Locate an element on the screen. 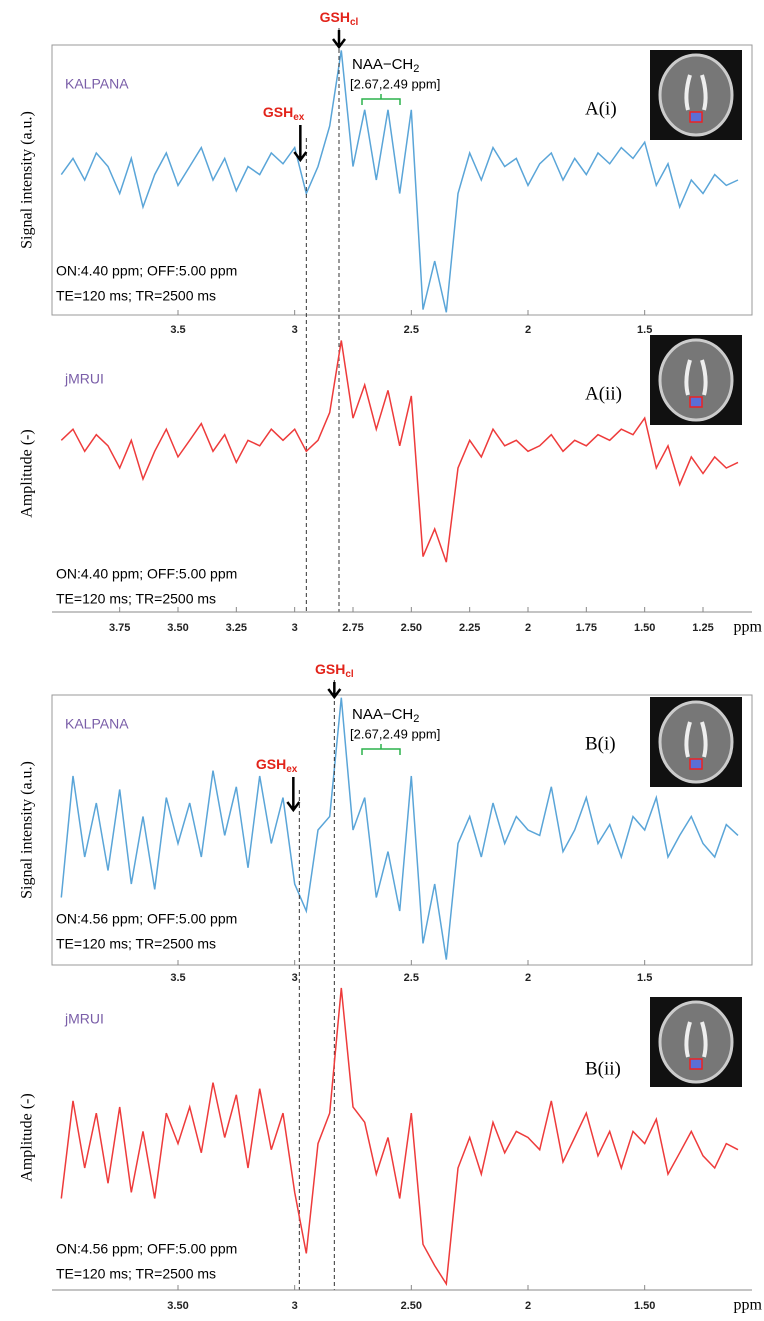 Image resolution: width=764 pixels, height=1321 pixels. x-tick-label: 1.25 is located at coordinates (702, 628).